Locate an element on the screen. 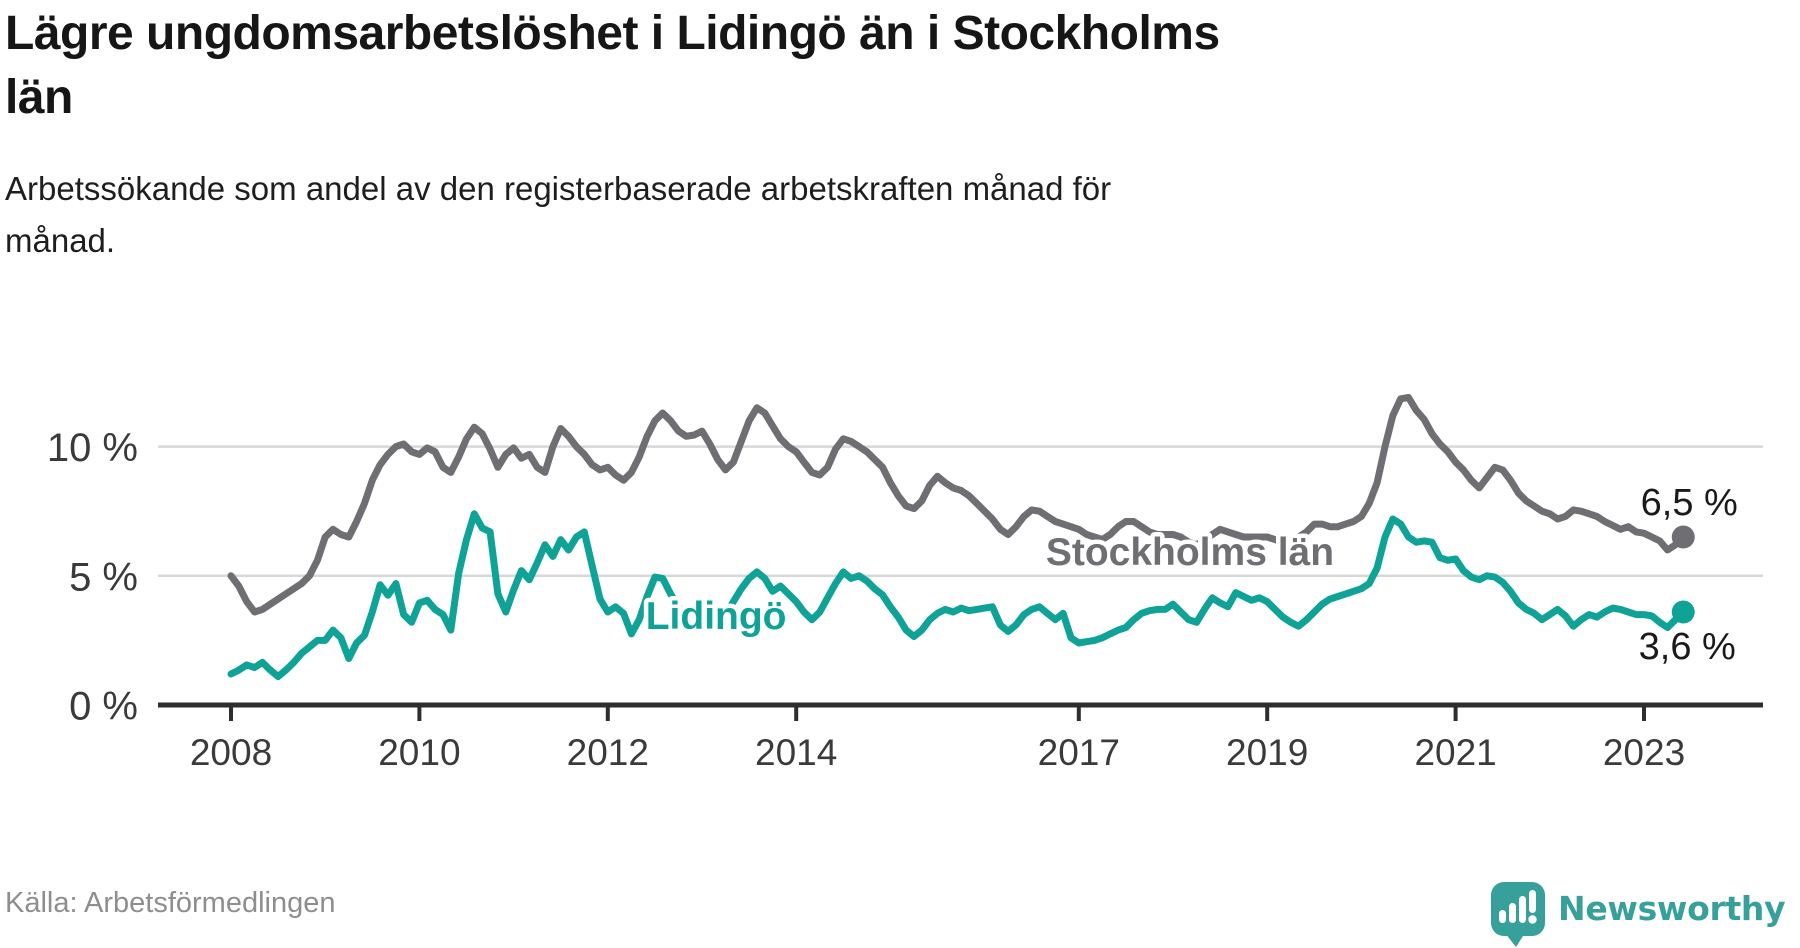 The image size is (1800, 948). series-line-liding- is located at coordinates (957, 595).